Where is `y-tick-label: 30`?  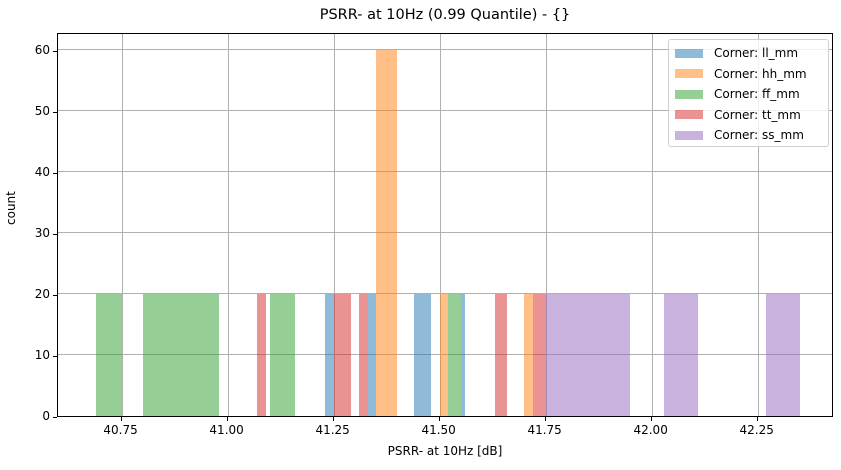 y-tick-label: 30 is located at coordinates (42, 233).